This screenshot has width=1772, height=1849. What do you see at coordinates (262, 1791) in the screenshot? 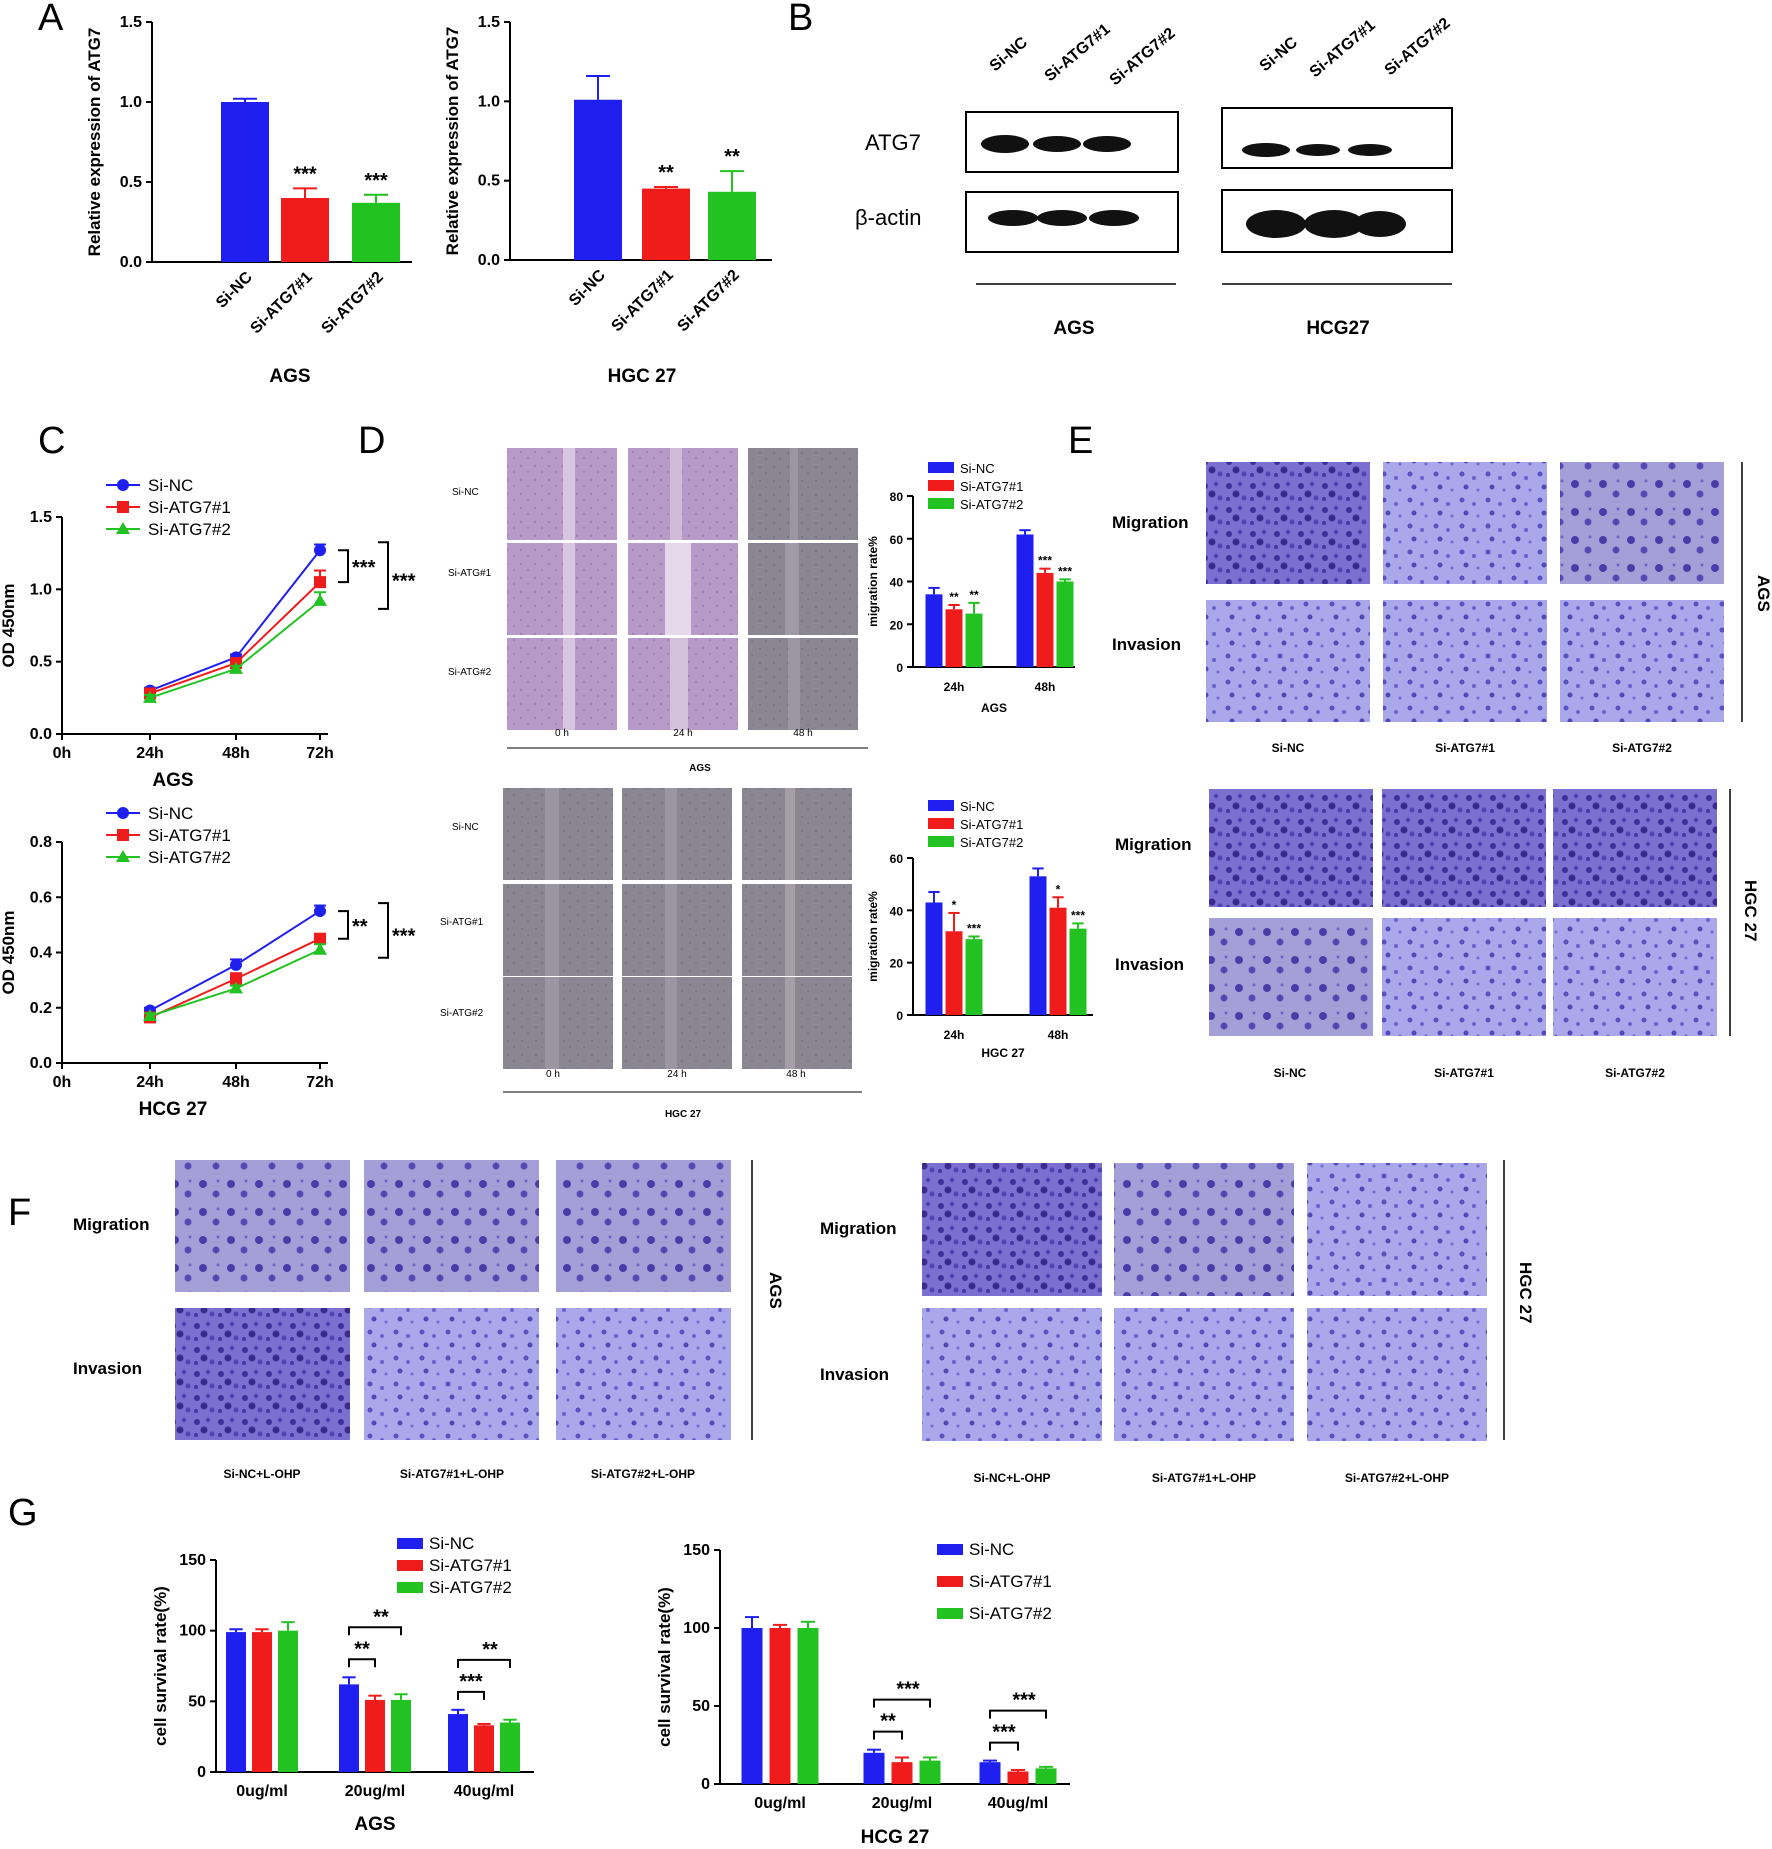
I see `x-tick-label: 0ug/ml` at bounding box center [262, 1791].